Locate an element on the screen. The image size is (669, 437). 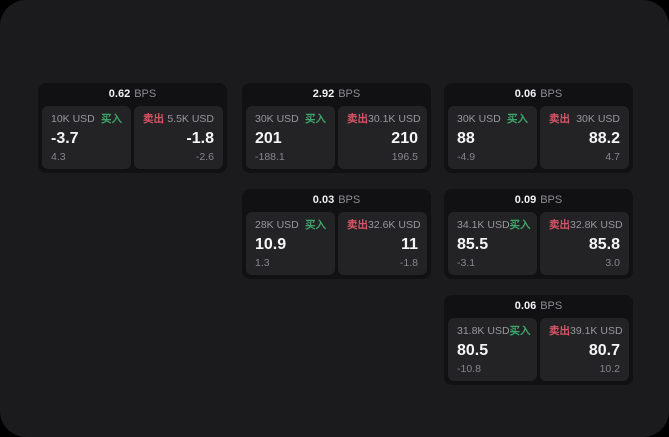
sell-price: 11 is located at coordinates (409, 244).